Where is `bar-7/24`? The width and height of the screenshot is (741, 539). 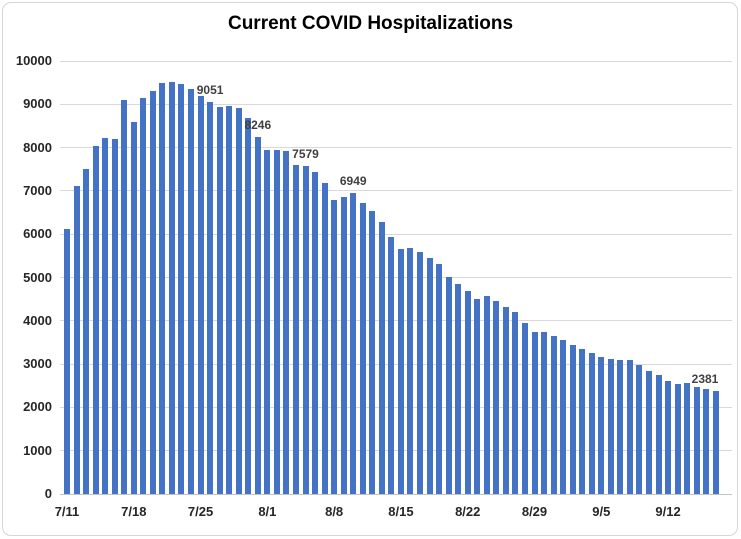 bar-7/24 is located at coordinates (191, 291).